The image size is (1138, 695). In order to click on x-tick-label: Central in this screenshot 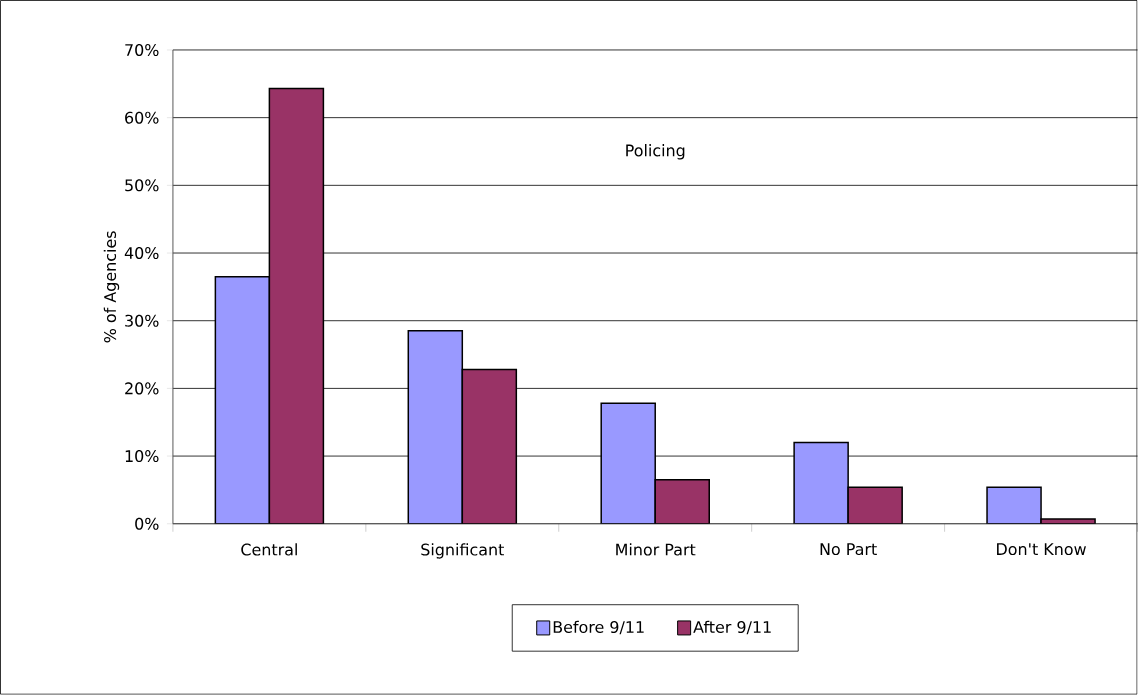, I will do `click(269, 549)`.